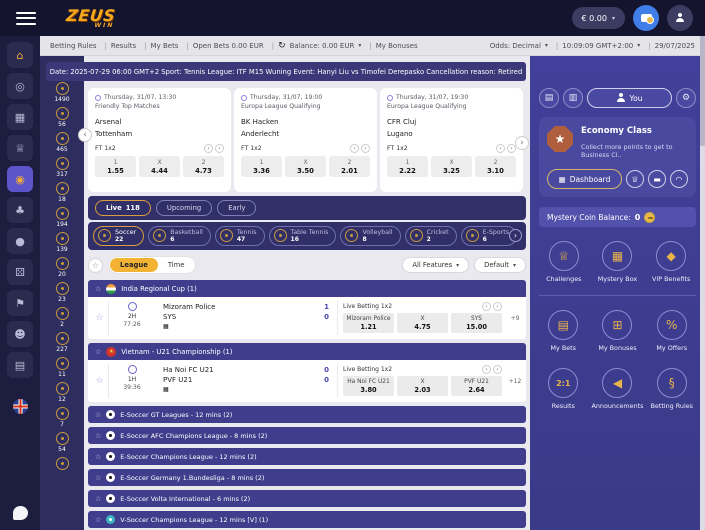  Describe the element at coordinates (307, 351) in the screenshot. I see `league-header-vietnam: ☆ ★ Vietnam - U21 Championship (1)` at that location.